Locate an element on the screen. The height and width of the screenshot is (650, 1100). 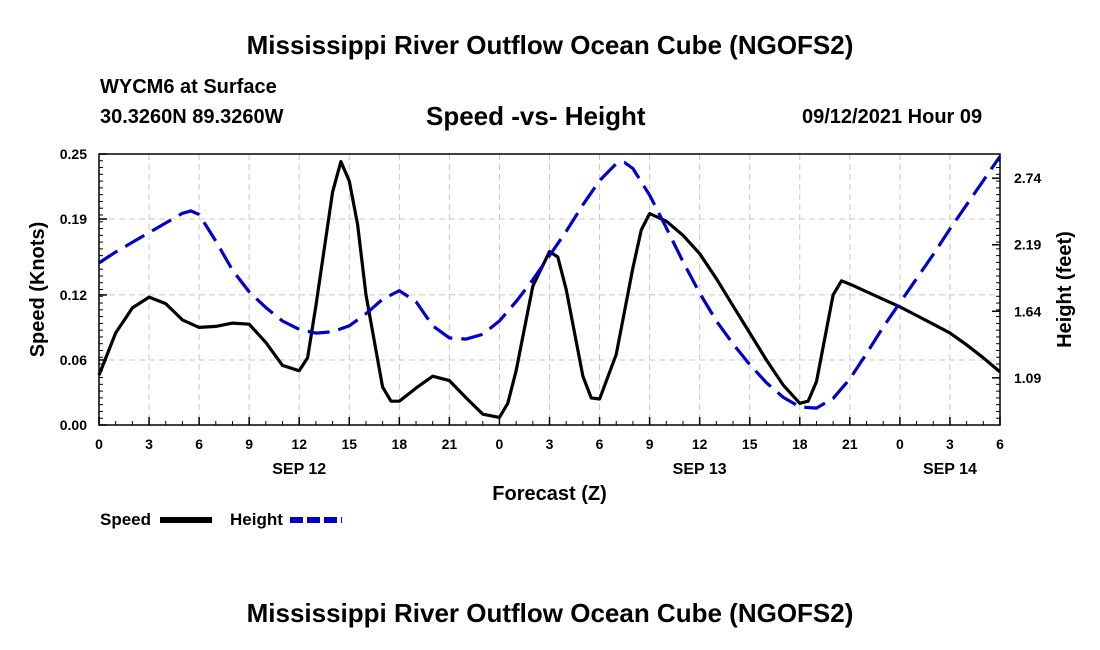
legend-label: Height is located at coordinates (256, 519).